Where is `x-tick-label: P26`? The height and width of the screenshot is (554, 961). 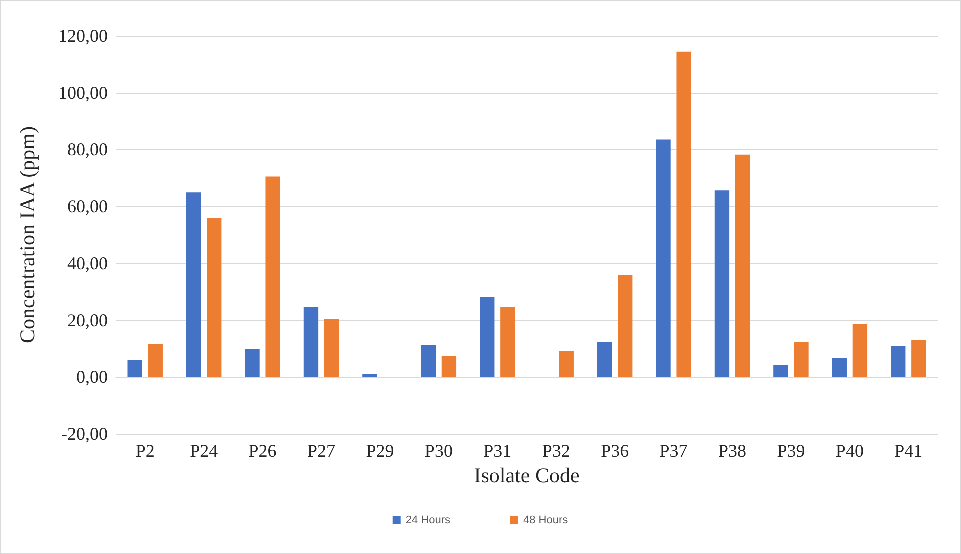
x-tick-label: P26 is located at coordinates (262, 451).